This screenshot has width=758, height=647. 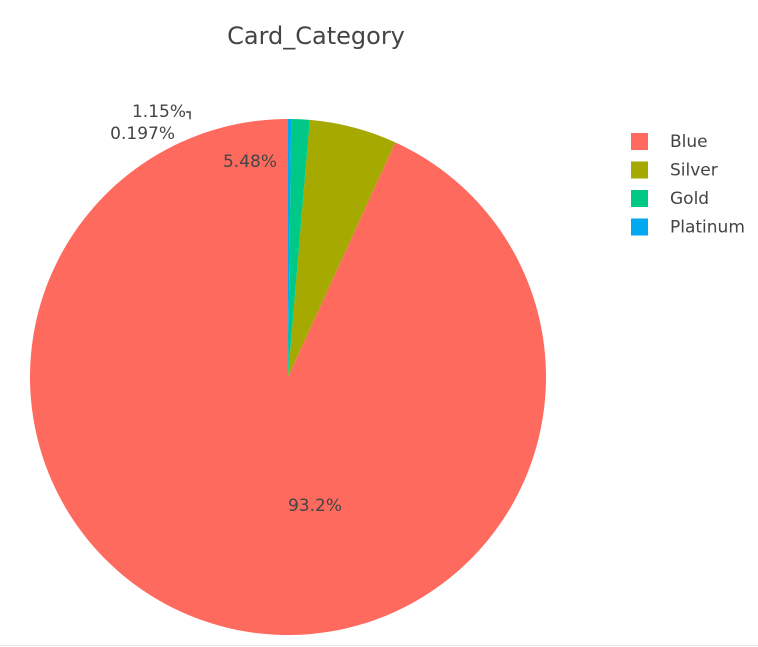 What do you see at coordinates (142, 134) in the screenshot?
I see `slice-label-platinum: 0.197%` at bounding box center [142, 134].